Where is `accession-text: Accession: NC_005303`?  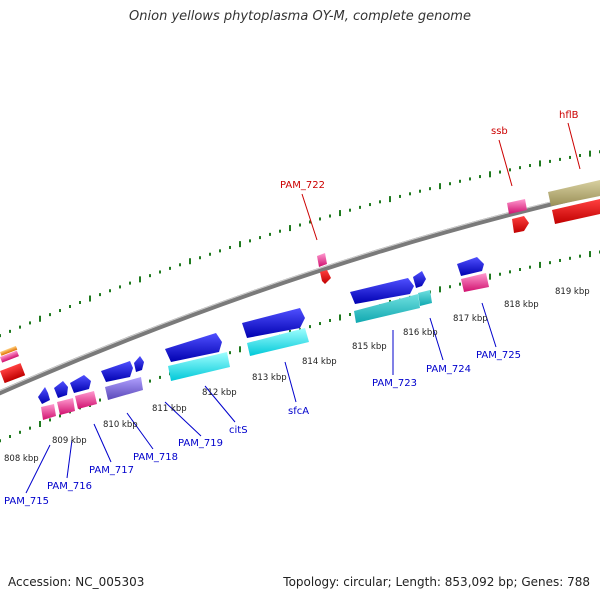 accession-text: Accession: NC_005303 is located at coordinates (76, 582).